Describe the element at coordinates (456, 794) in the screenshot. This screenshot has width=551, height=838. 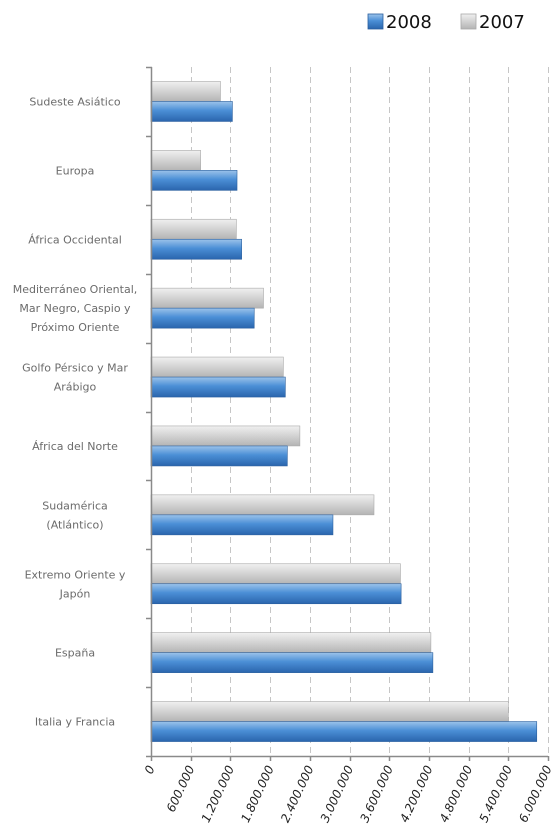
I see `x-tick-label: 4.800.000` at that location.